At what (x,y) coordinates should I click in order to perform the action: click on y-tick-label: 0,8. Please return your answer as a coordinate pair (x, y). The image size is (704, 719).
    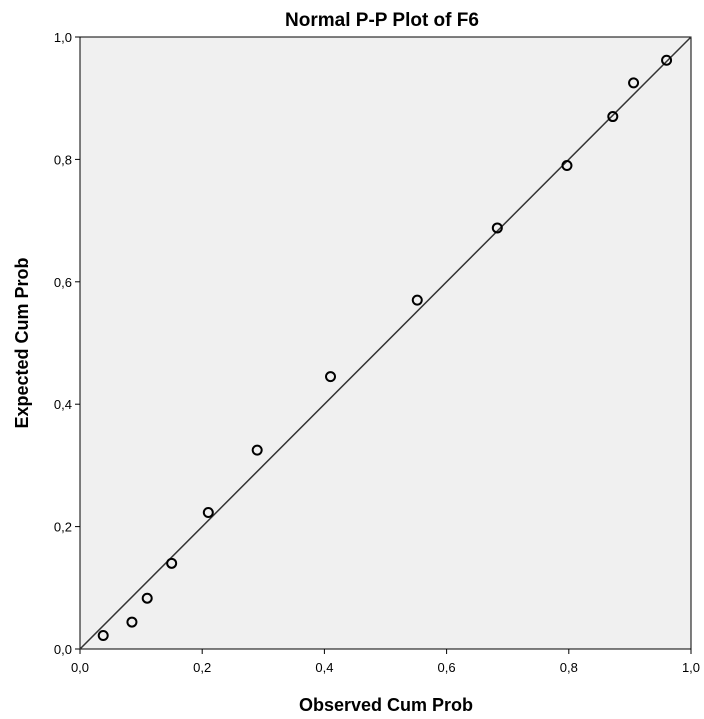
    Looking at the image, I should click on (63, 159).